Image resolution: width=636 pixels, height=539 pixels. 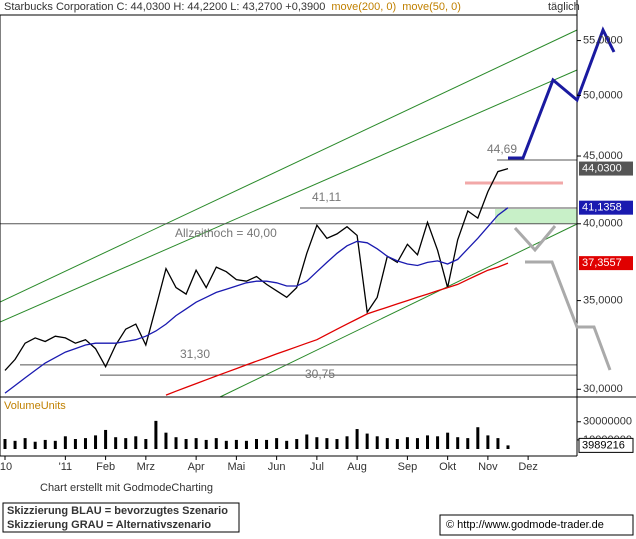 What do you see at coordinates (195, 354) in the screenshot?
I see `level-label: 31,30` at bounding box center [195, 354].